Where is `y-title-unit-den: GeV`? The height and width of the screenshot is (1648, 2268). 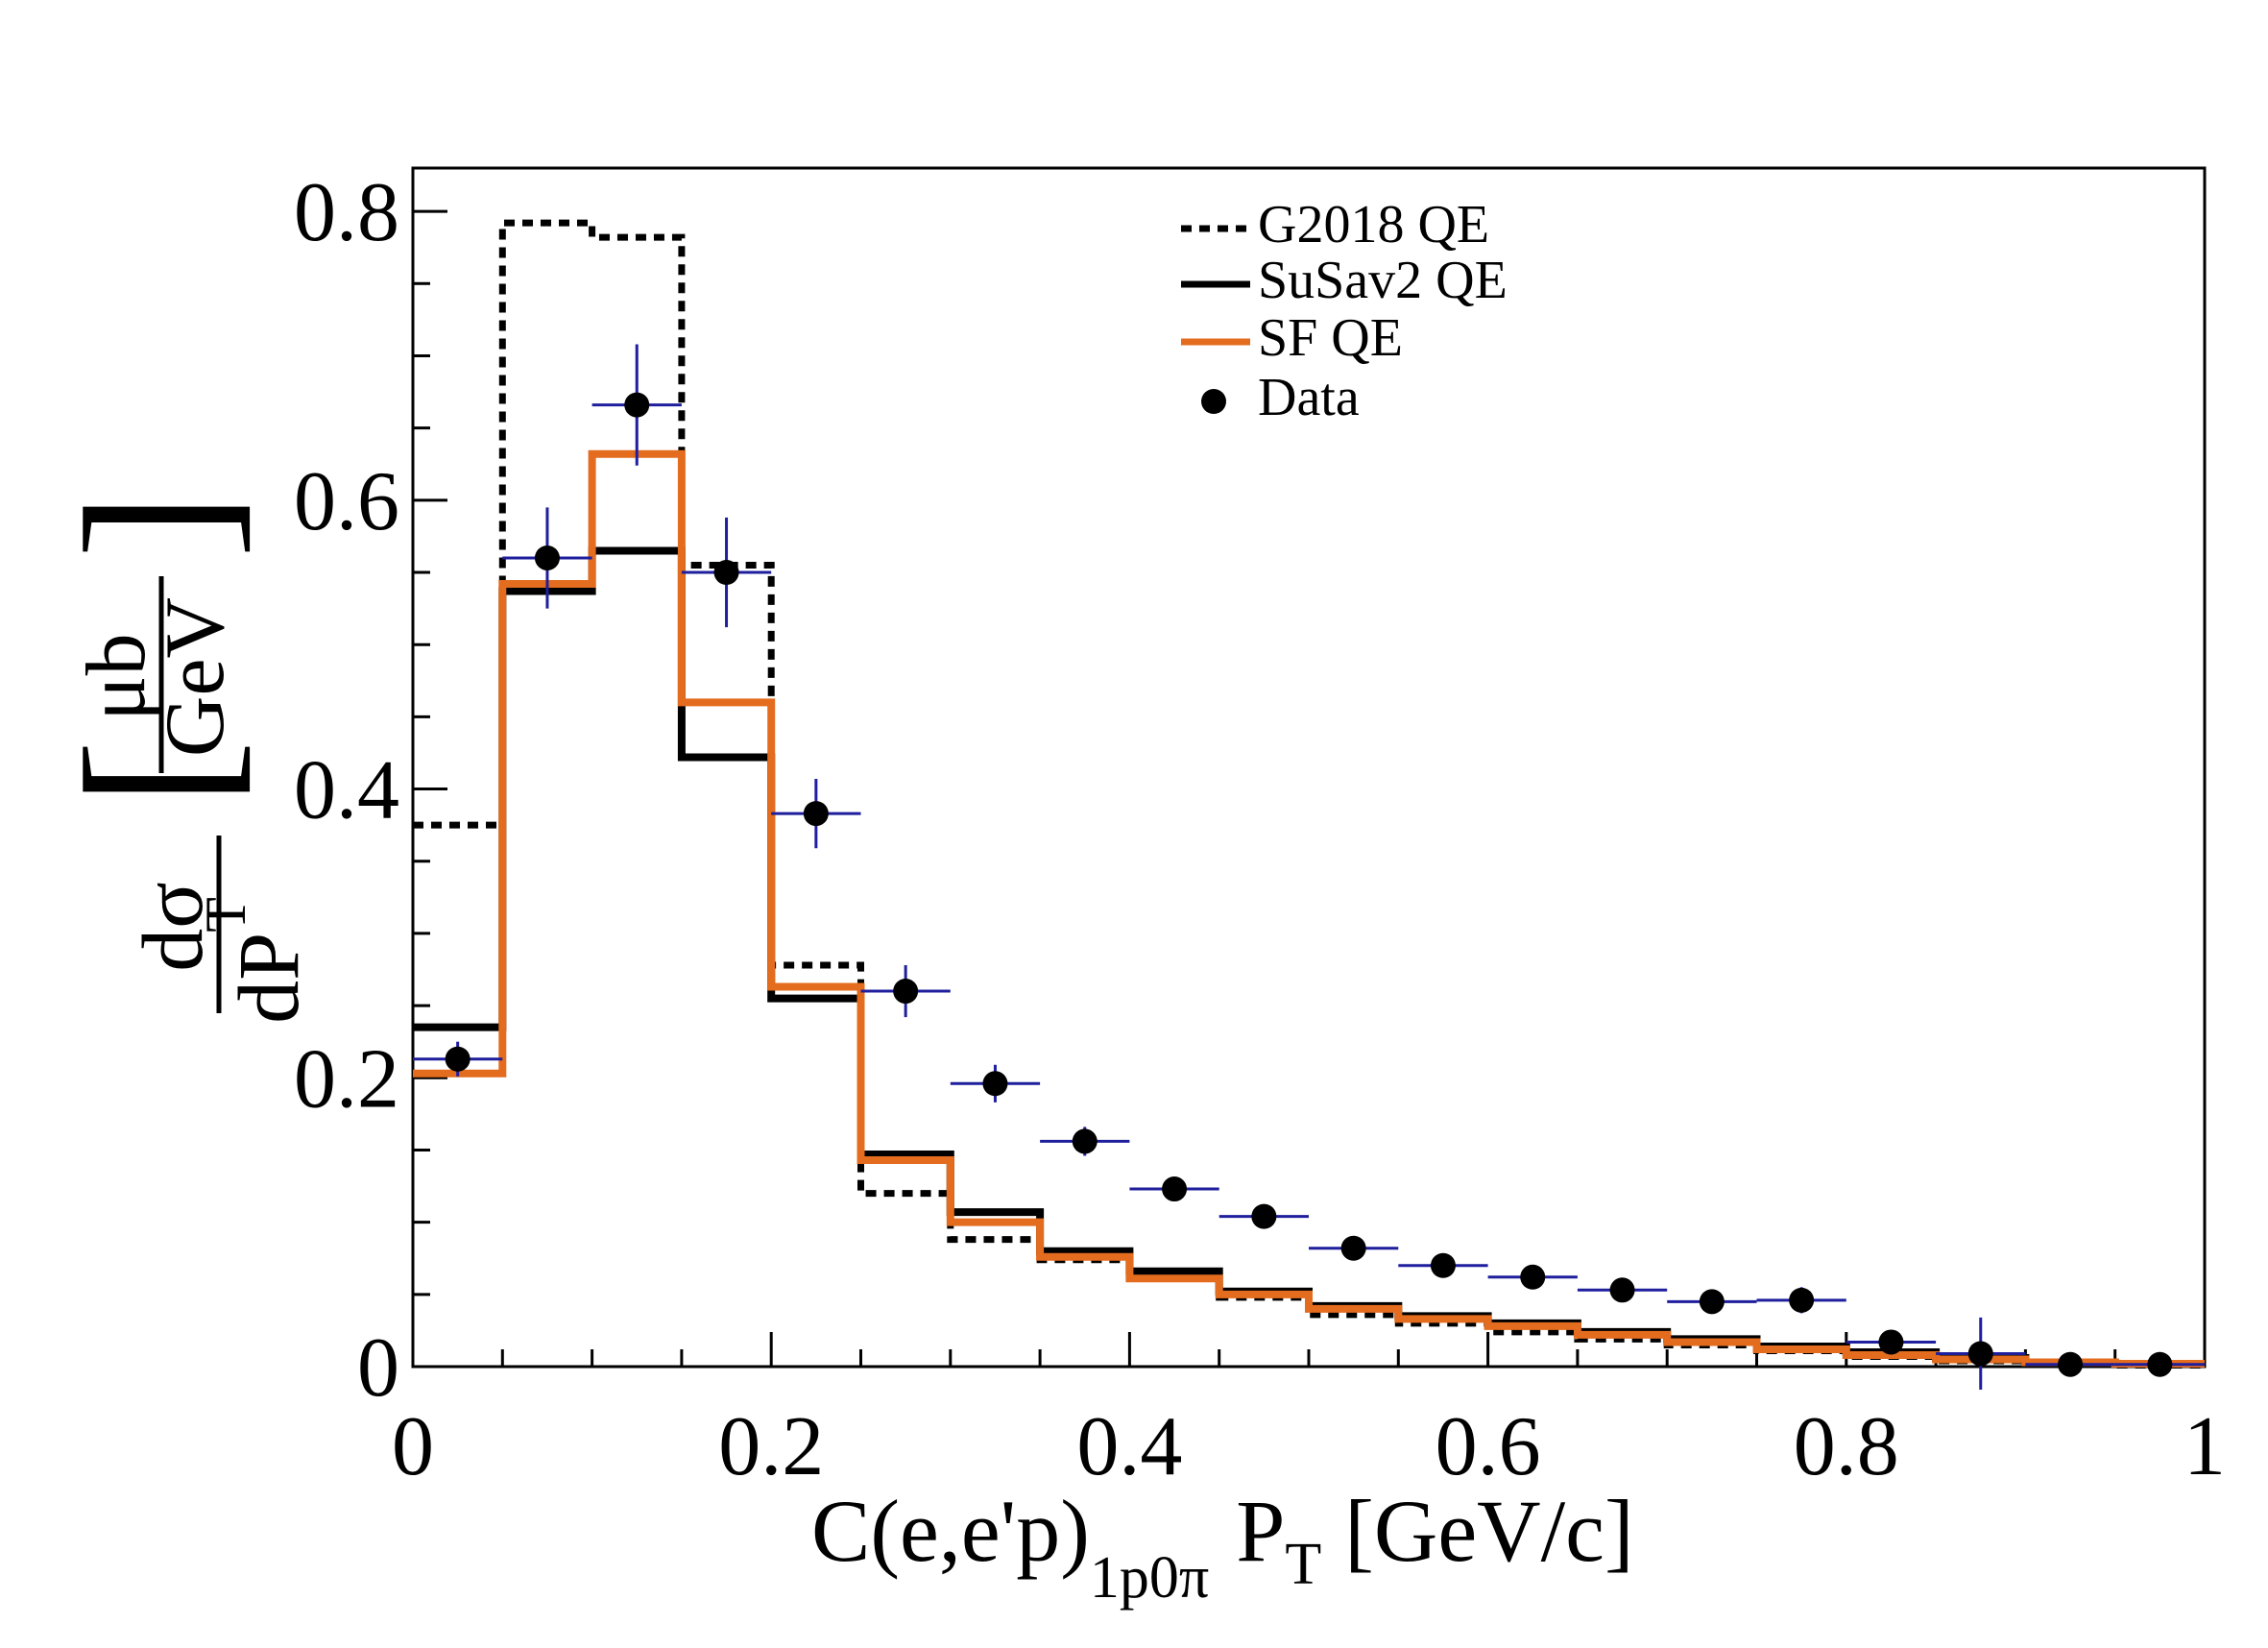
y-title-unit-den: GeV is located at coordinates (195, 677).